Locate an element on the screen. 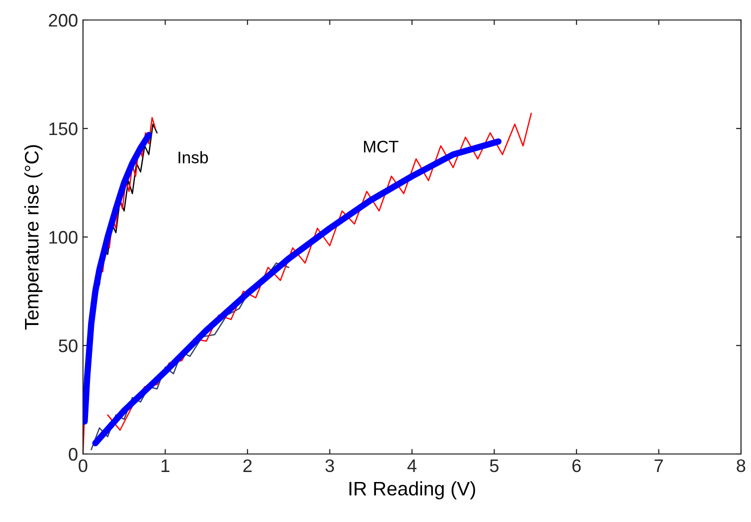 The image size is (751, 522). y-tick-label: 200 is located at coordinates (63, 20).